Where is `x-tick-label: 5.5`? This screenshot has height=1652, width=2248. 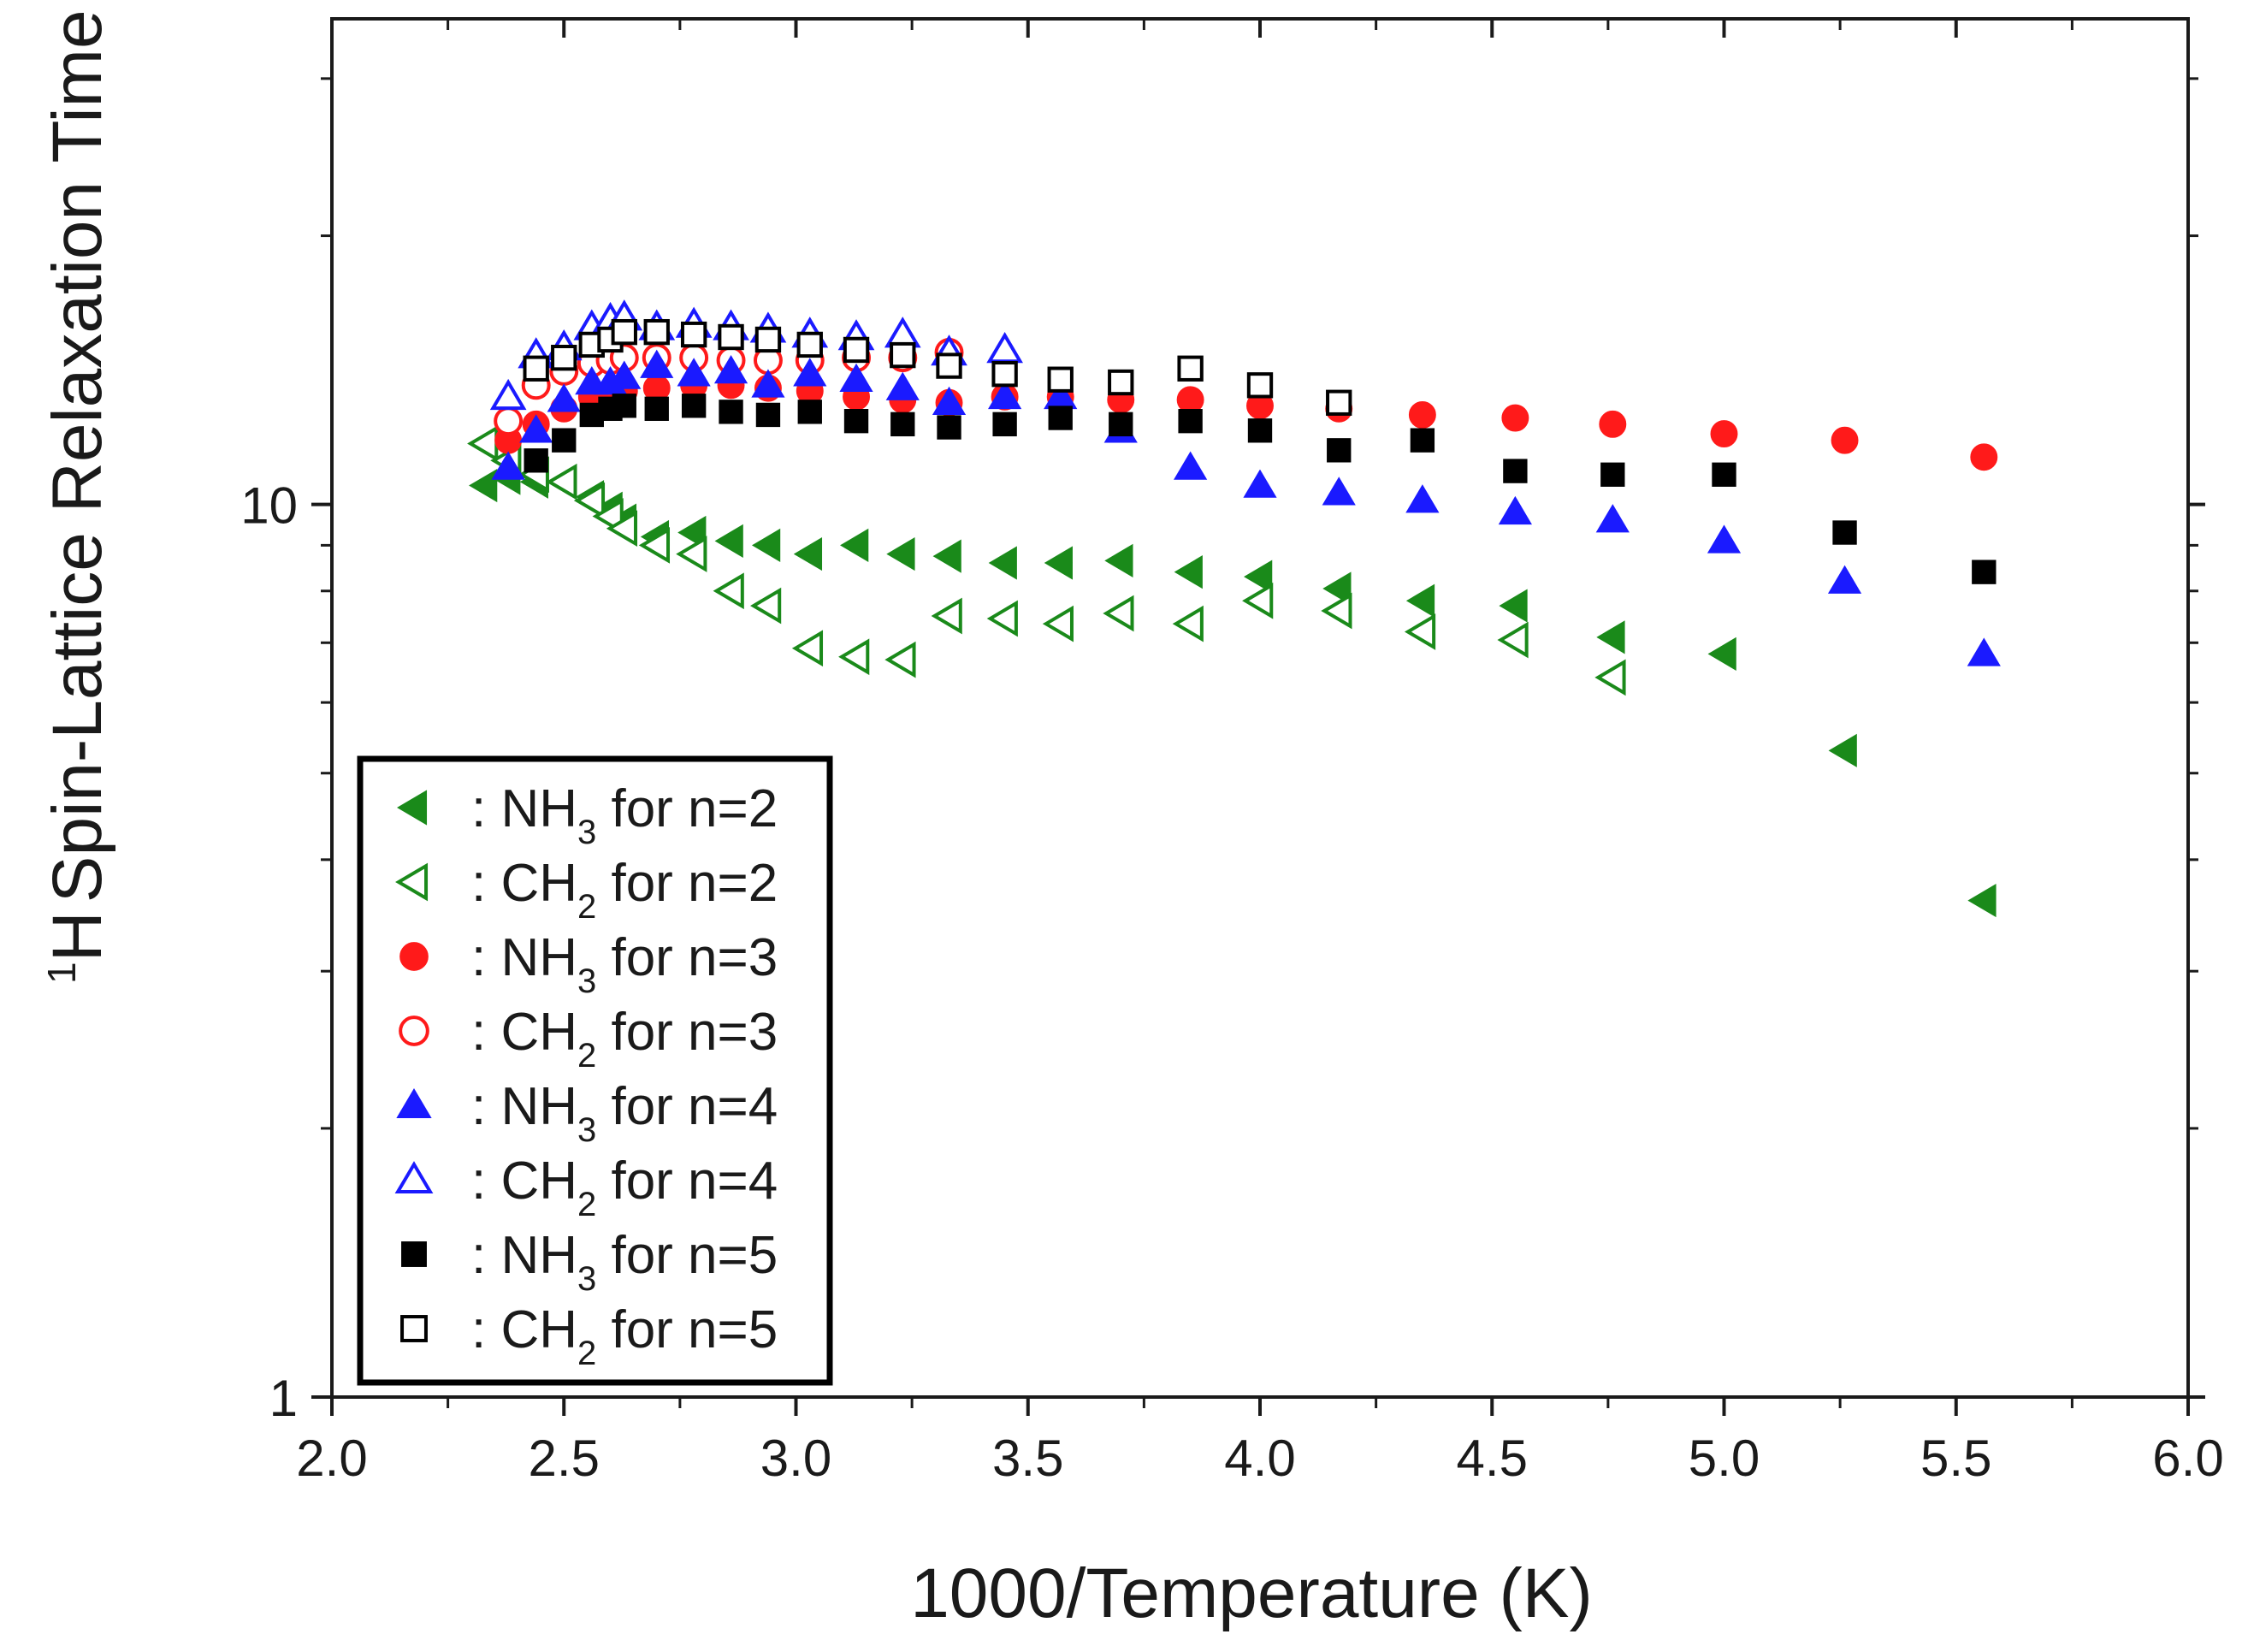 x-tick-label: 5.5 is located at coordinates (1956, 1458).